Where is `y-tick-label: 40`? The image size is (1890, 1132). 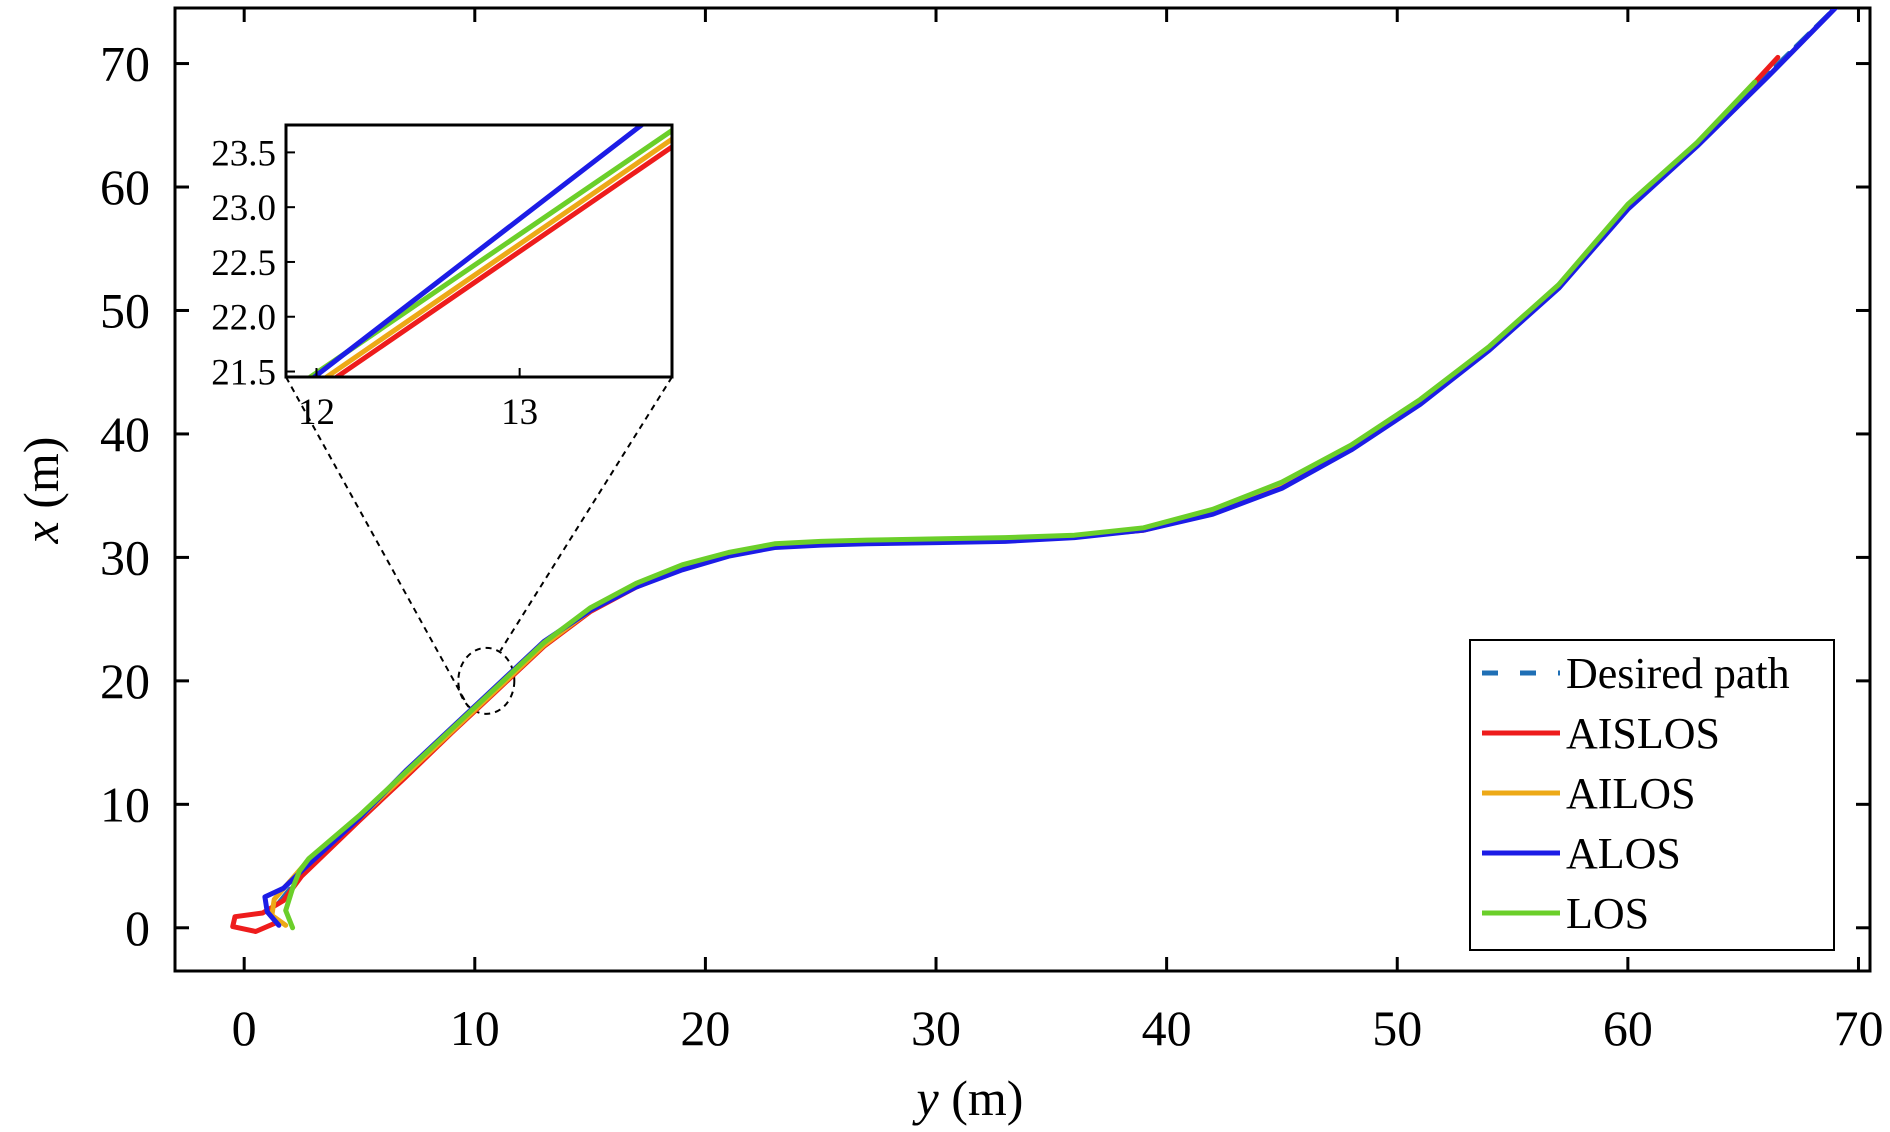 y-tick-label: 40 is located at coordinates (125, 434).